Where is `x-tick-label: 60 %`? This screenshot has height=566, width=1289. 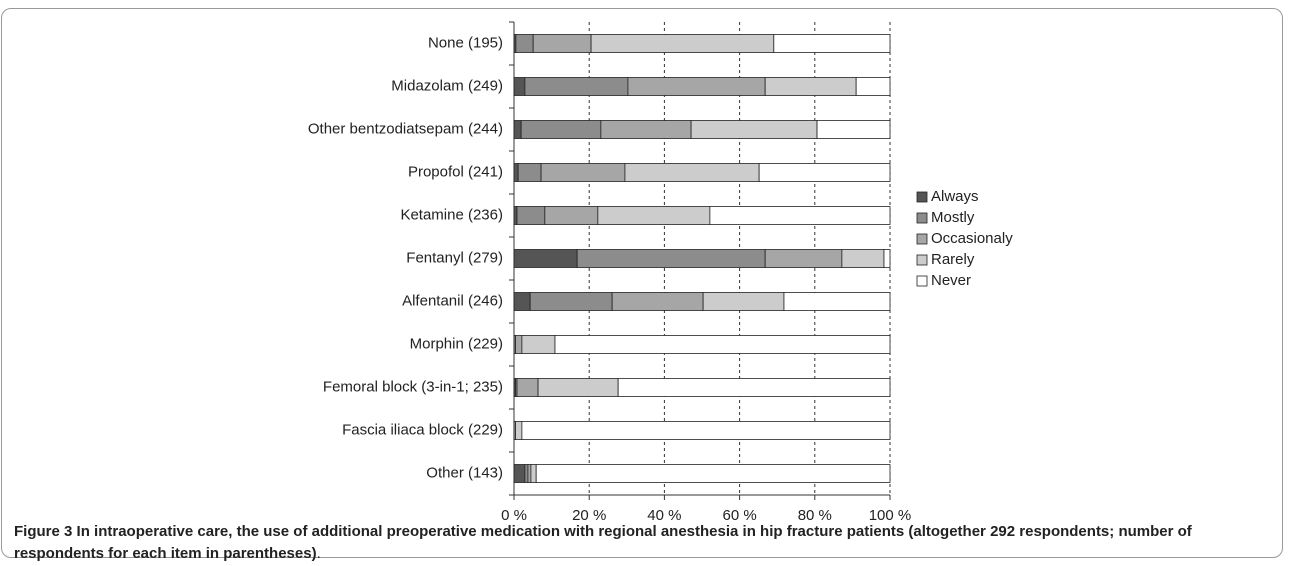 x-tick-label: 60 % is located at coordinates (739, 515).